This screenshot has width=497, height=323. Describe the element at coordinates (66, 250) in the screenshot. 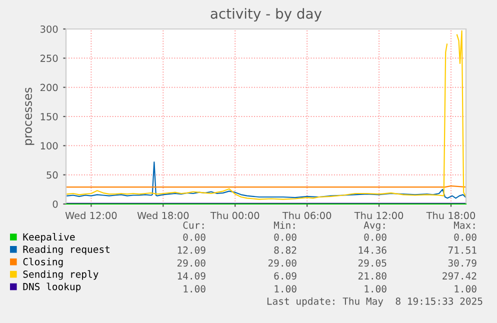

I see `legend-label: Reading request` at that location.